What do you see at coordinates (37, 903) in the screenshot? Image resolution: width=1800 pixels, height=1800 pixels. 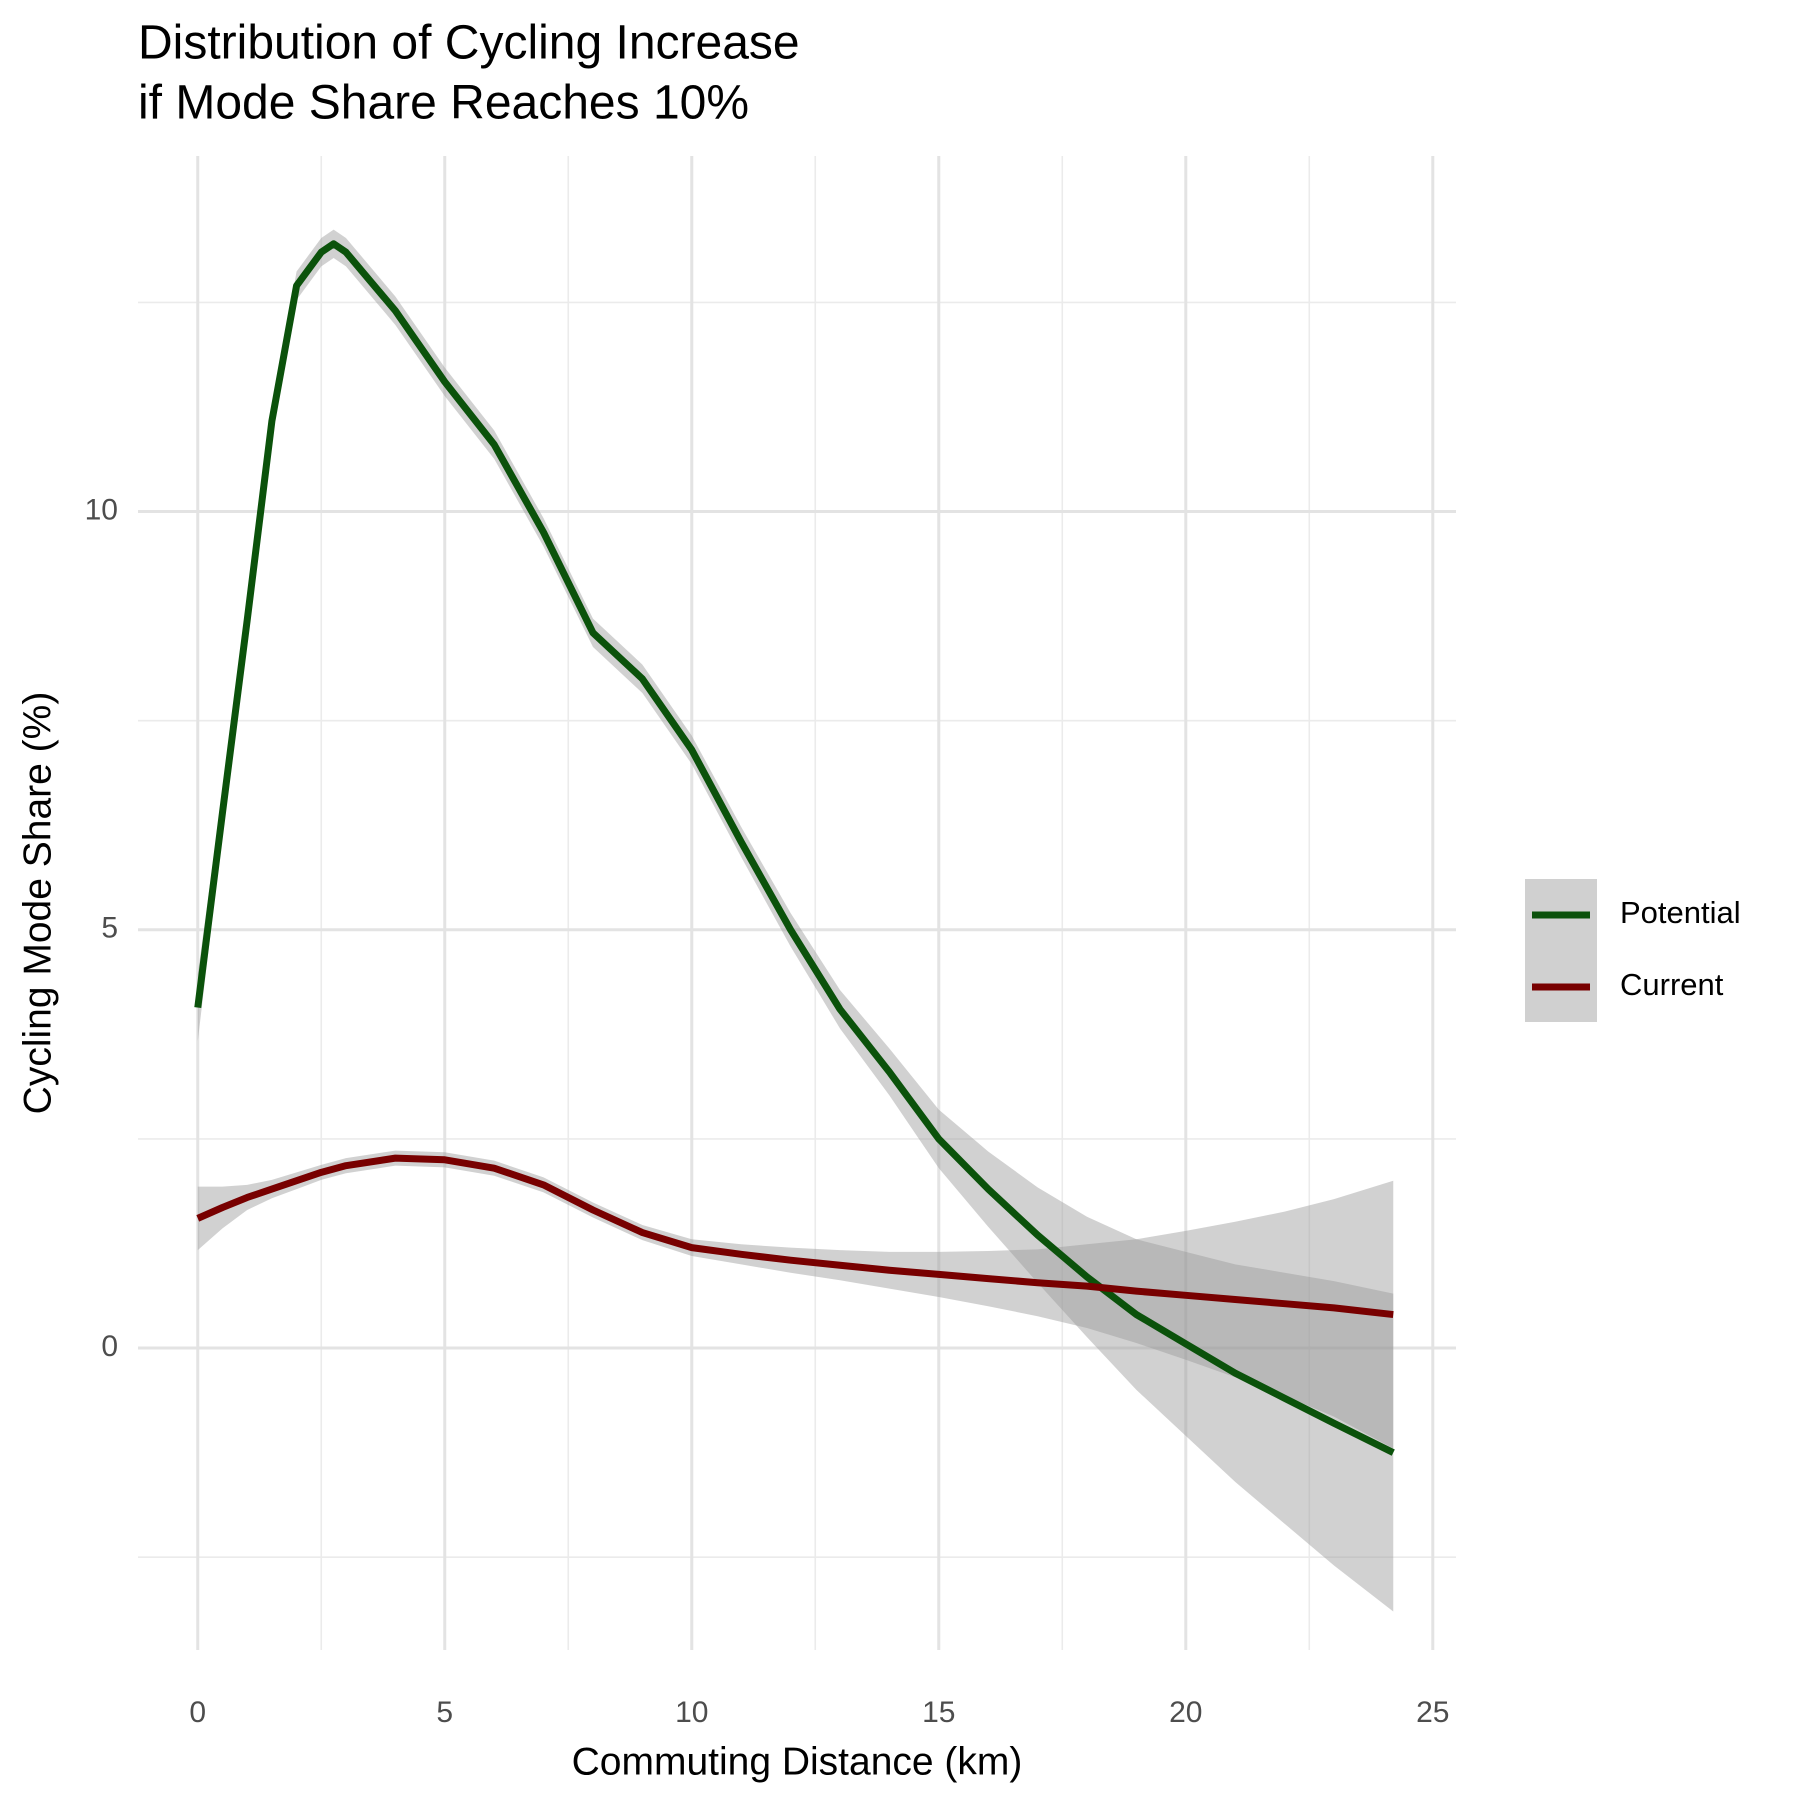 I see `y-axis-title: Cycling Mode Share (%)` at bounding box center [37, 903].